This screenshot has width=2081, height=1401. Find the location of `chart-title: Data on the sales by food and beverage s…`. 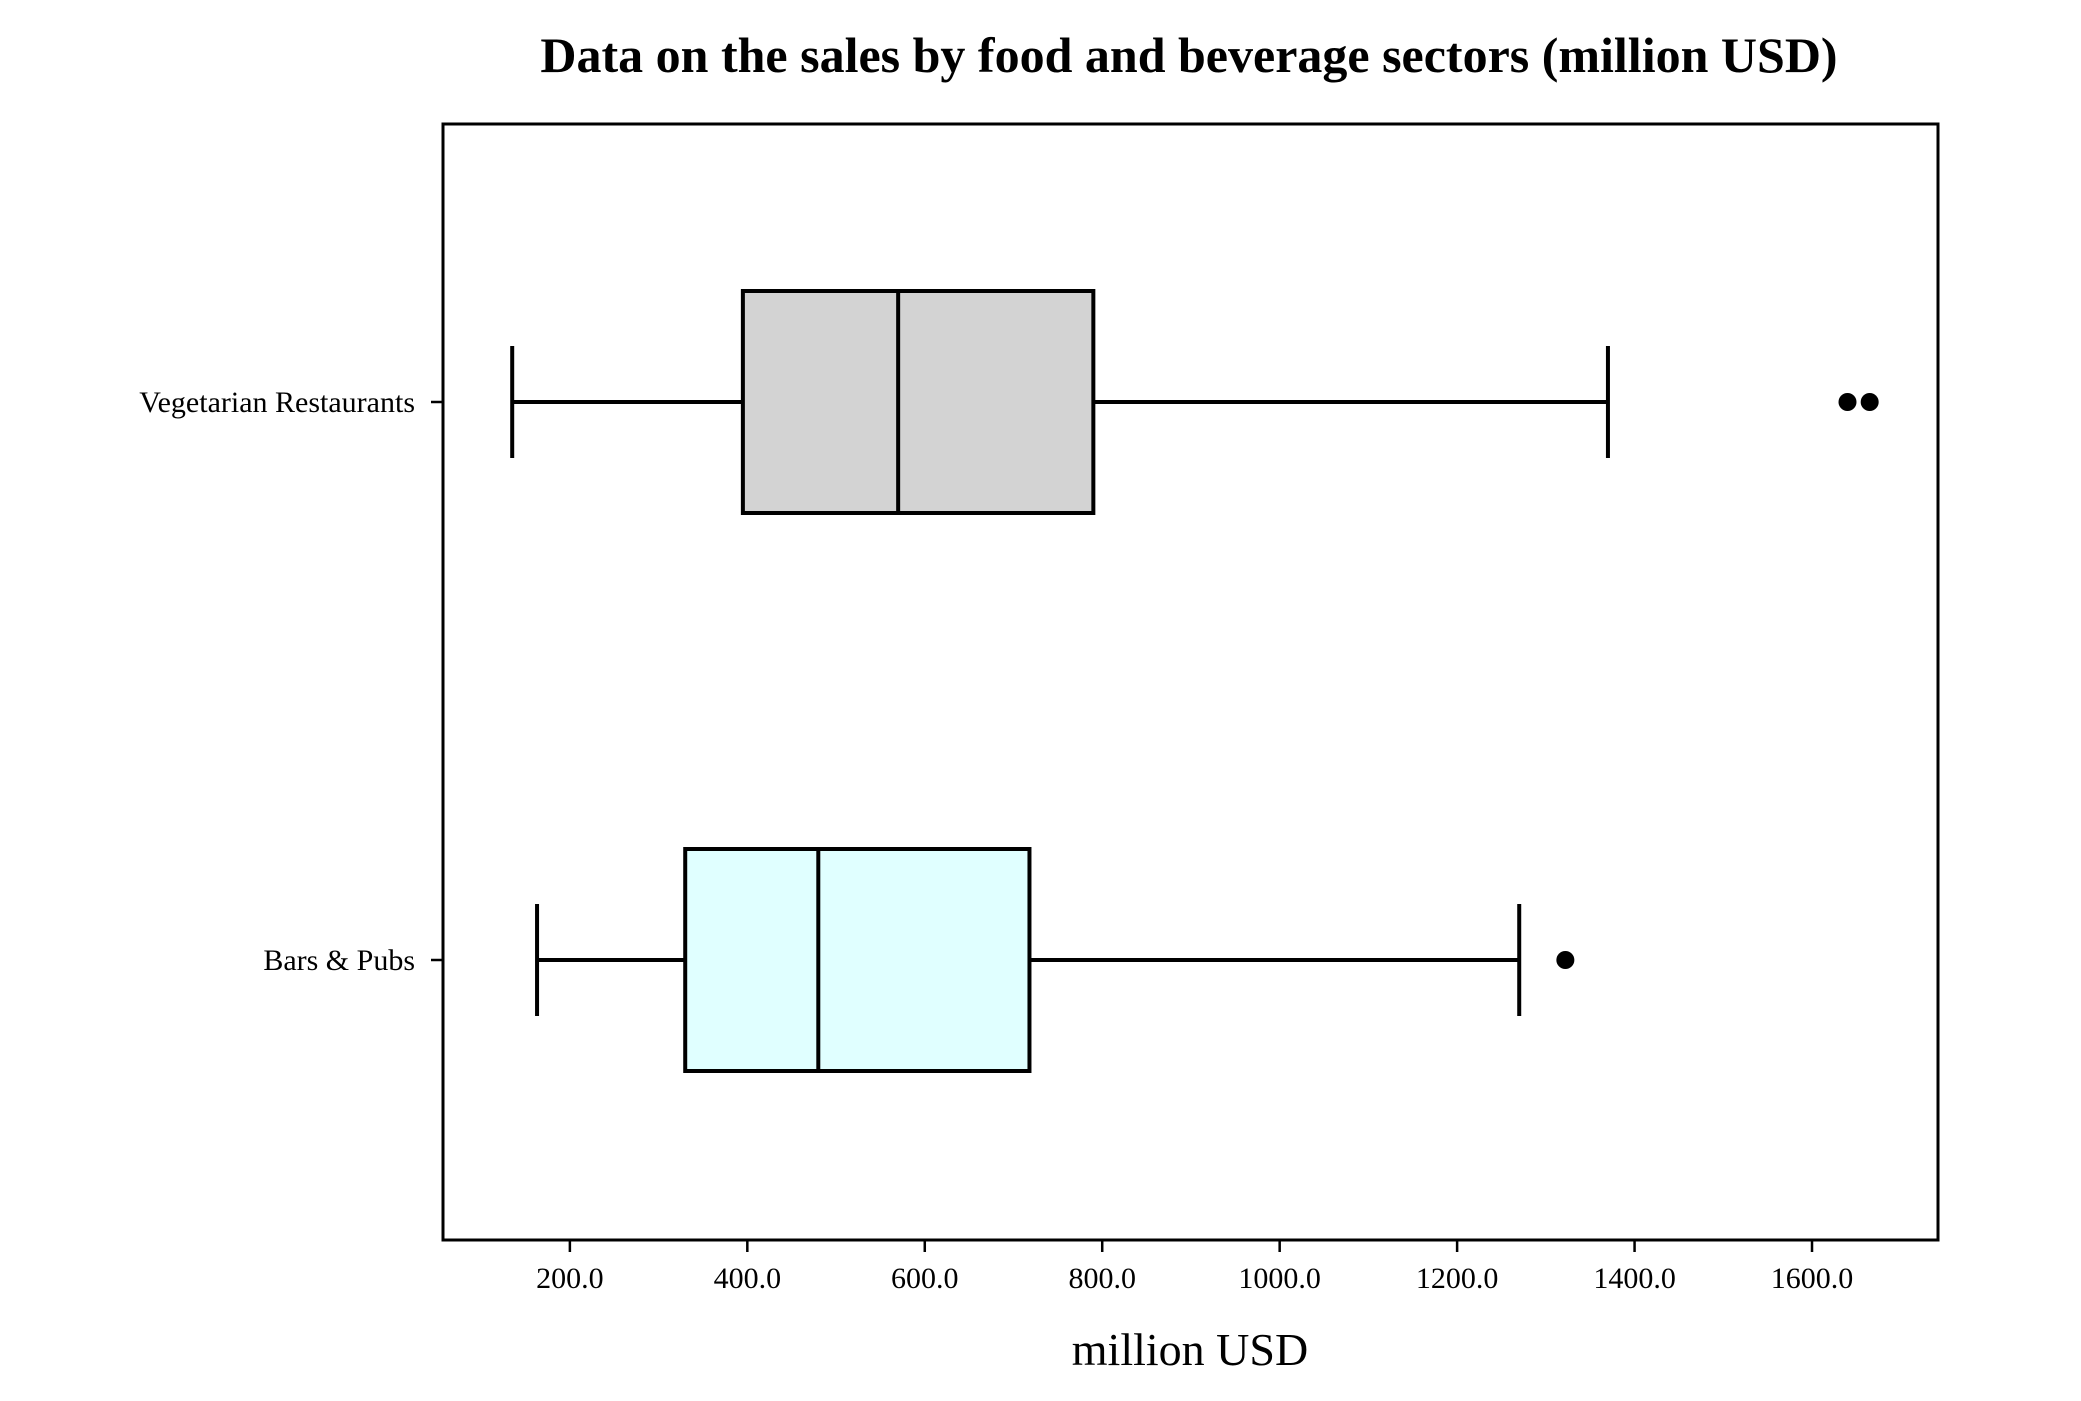

chart-title: Data on the sales by food and beverage s… is located at coordinates (1188, 55).